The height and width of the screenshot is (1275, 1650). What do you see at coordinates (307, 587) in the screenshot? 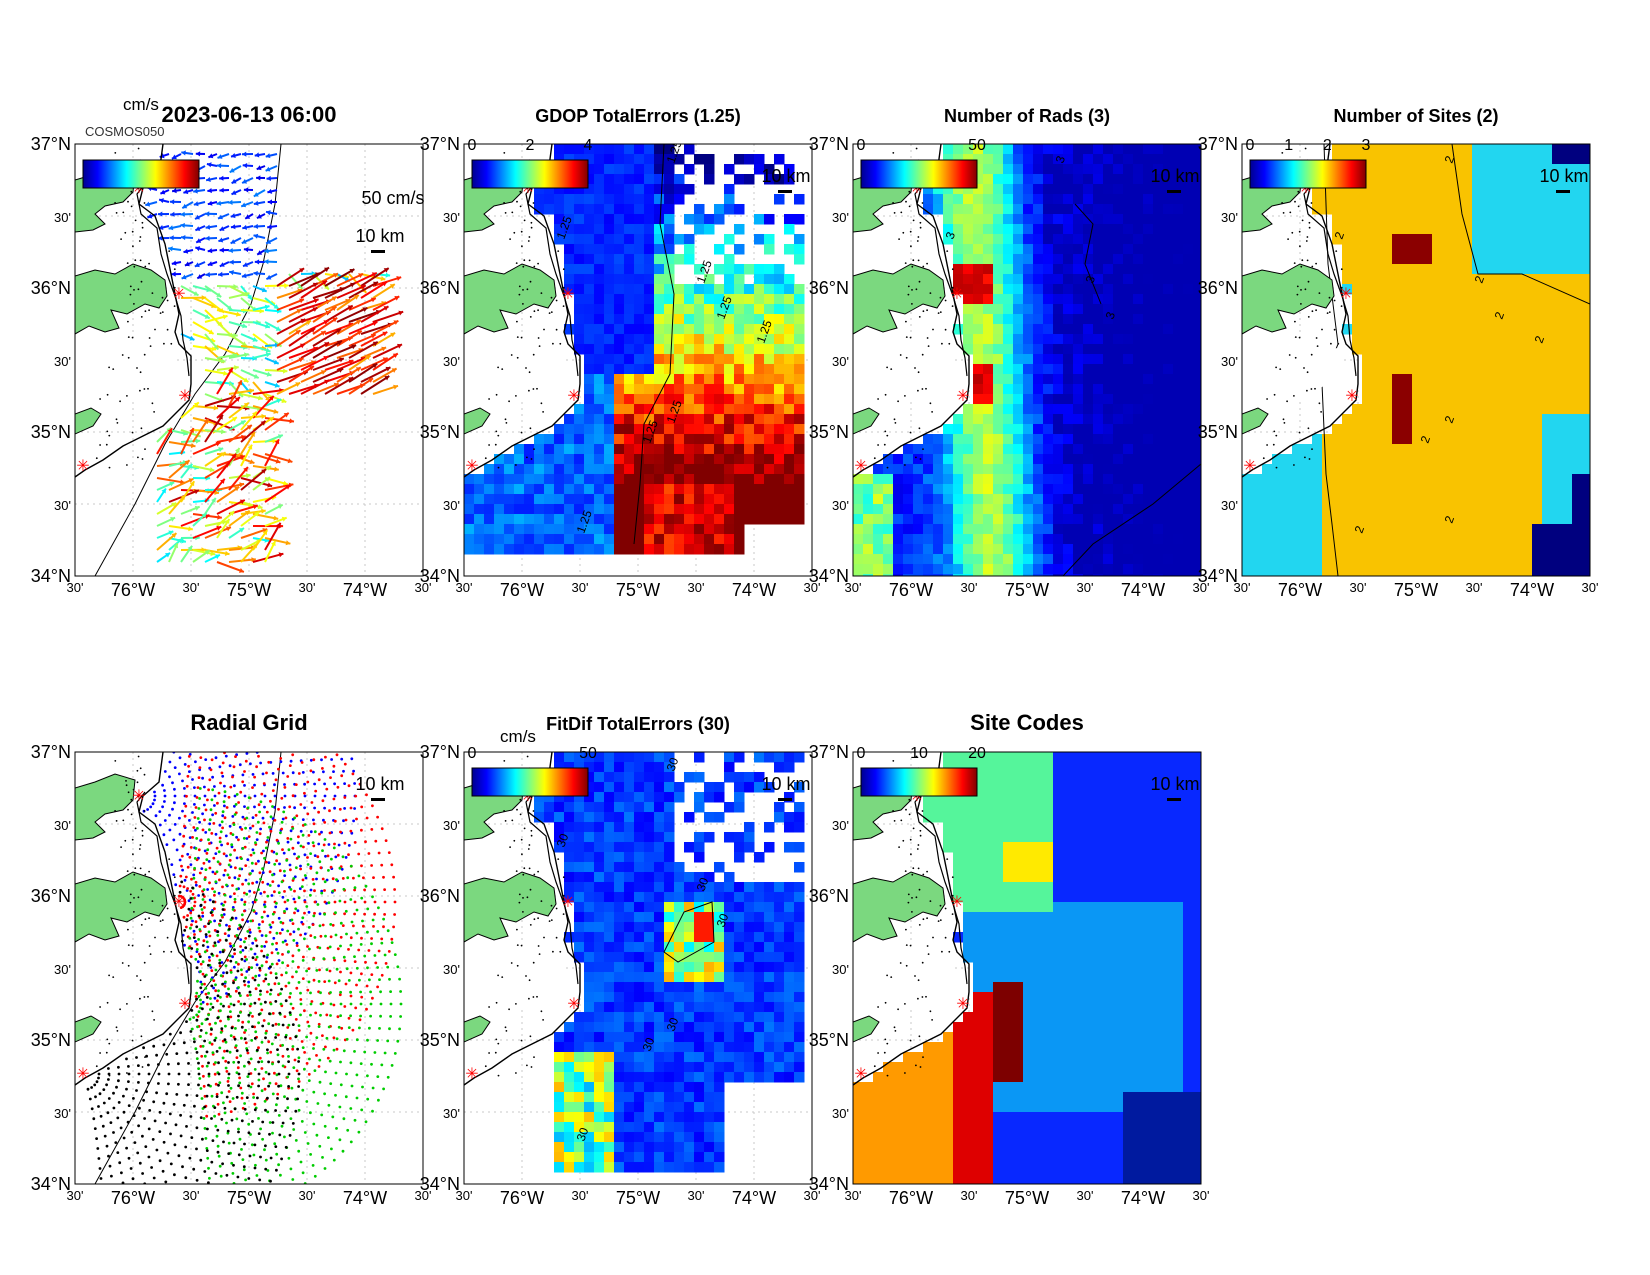
I see `lon-tick-label: 30'` at bounding box center [307, 587].